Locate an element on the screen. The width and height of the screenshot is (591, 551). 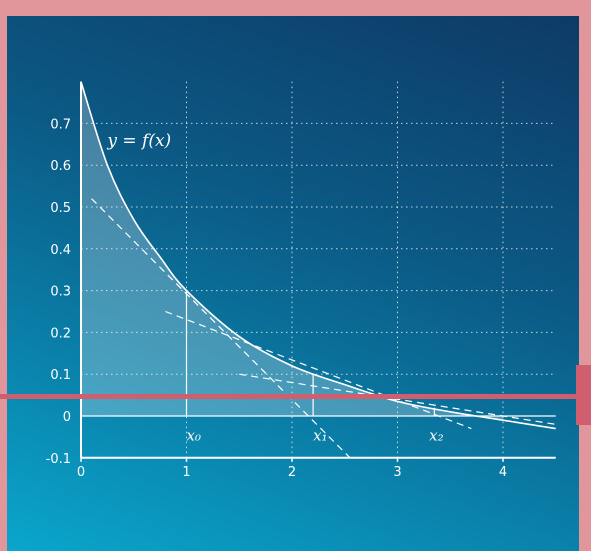
marker-box is located at coordinates (583, 395).